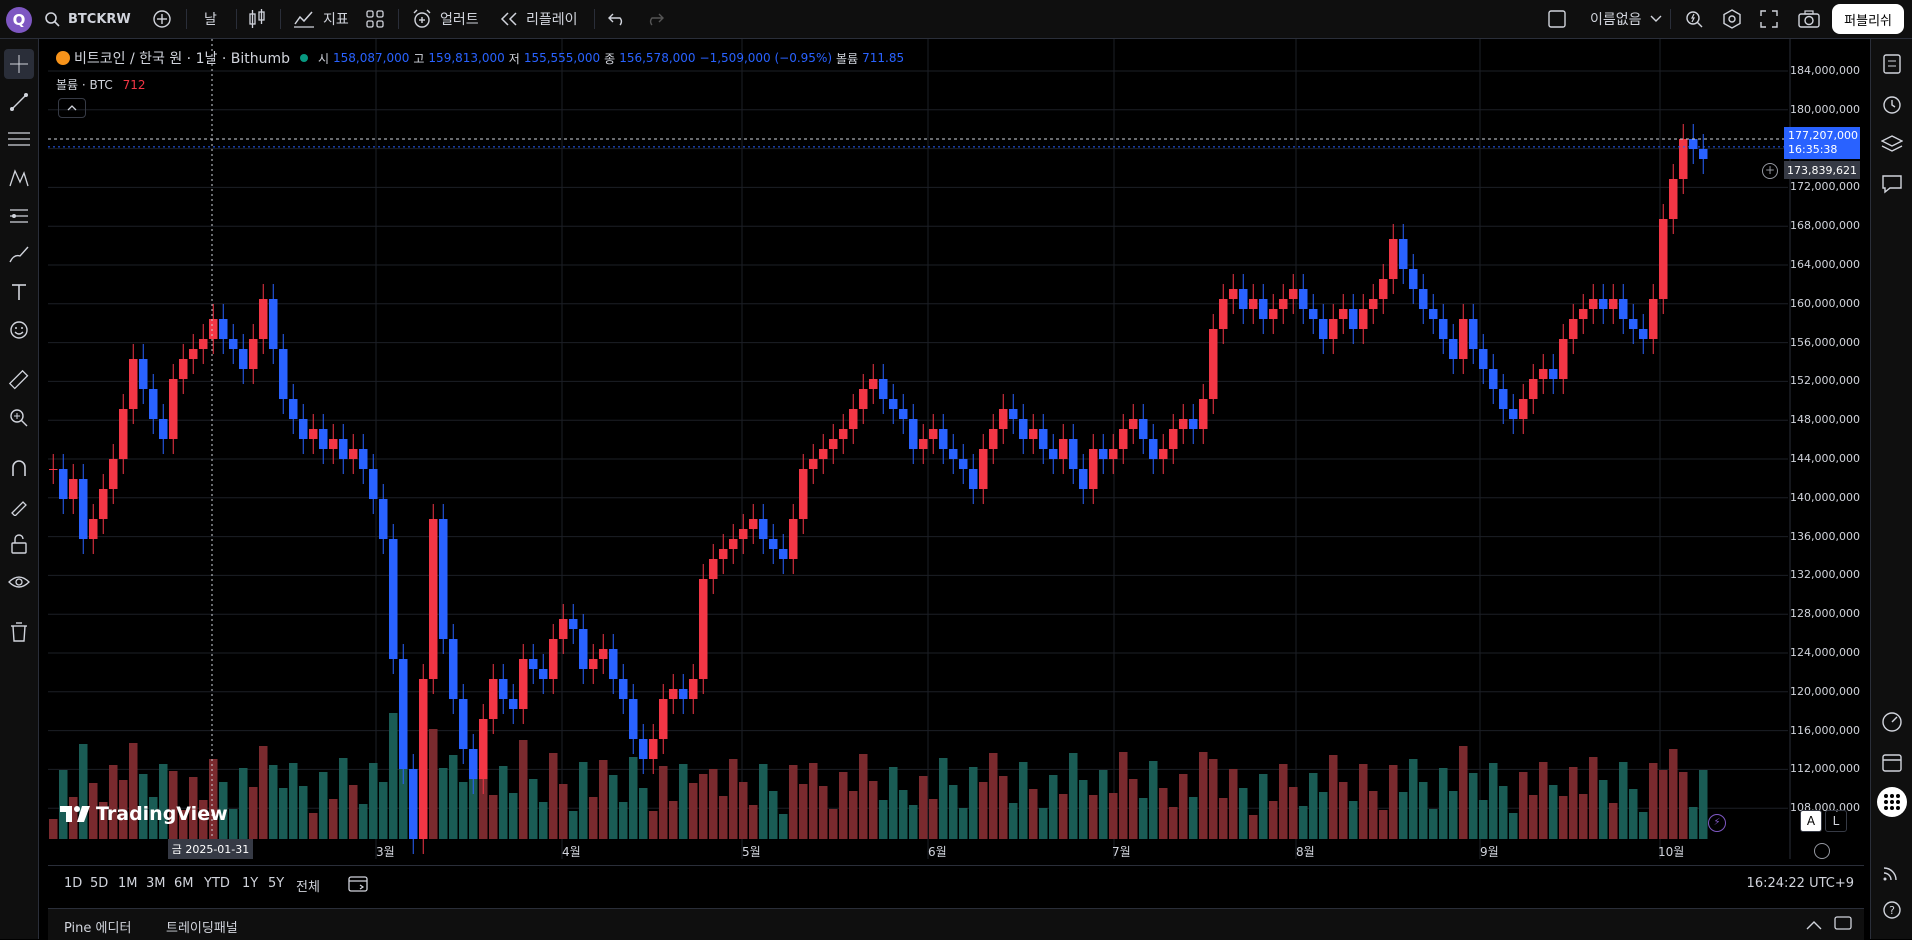  Describe the element at coordinates (1892, 910) in the screenshot. I see `help-button: ?` at that location.